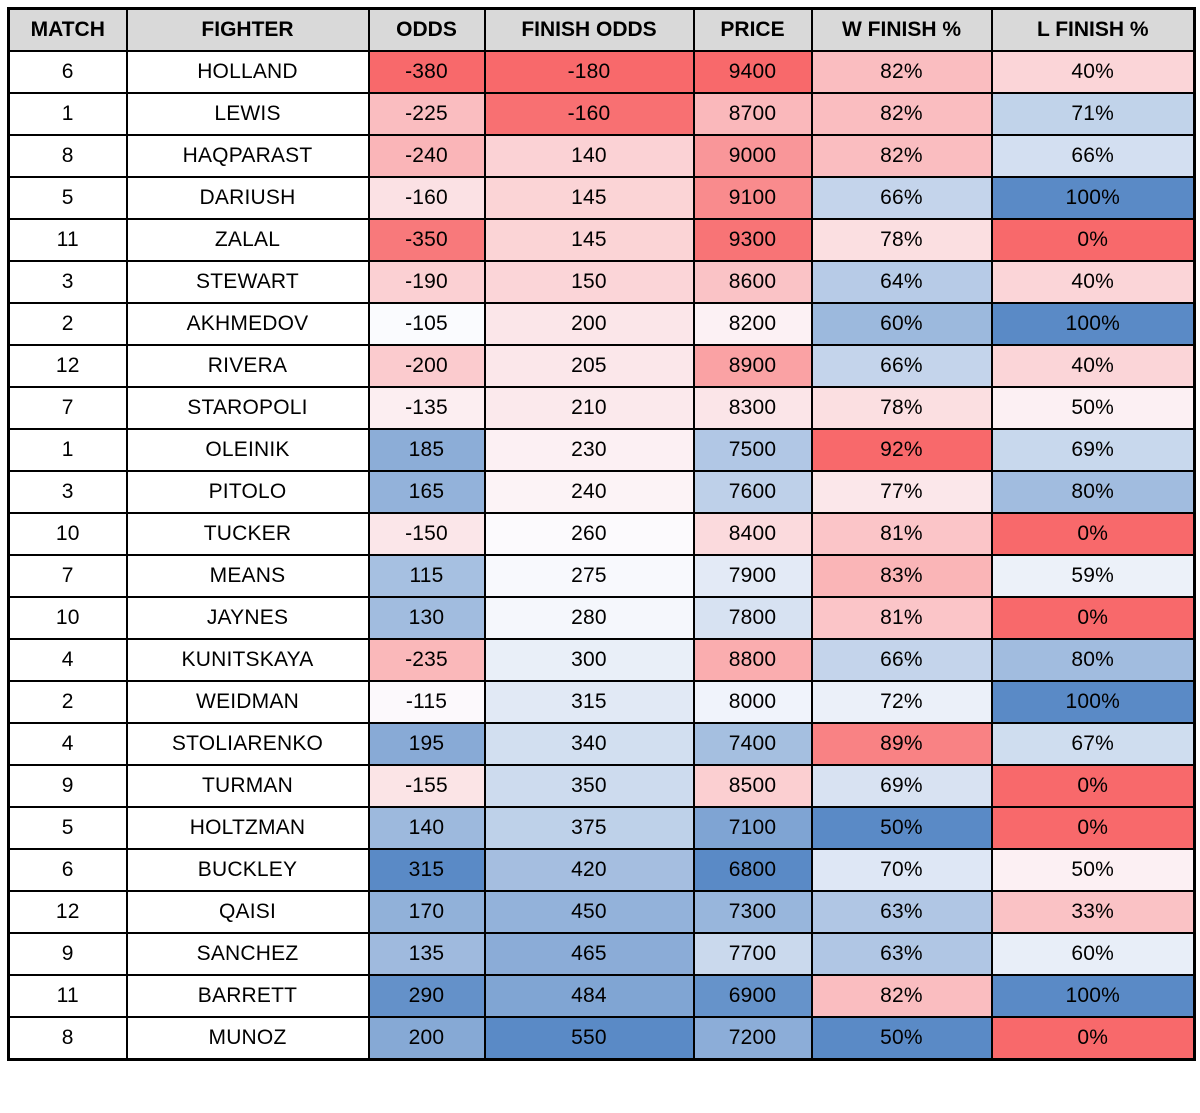 This screenshot has width=1200, height=1113. I want to click on table-row: 9 TURMAN -155 350 8500 69% 0%, so click(601, 786).